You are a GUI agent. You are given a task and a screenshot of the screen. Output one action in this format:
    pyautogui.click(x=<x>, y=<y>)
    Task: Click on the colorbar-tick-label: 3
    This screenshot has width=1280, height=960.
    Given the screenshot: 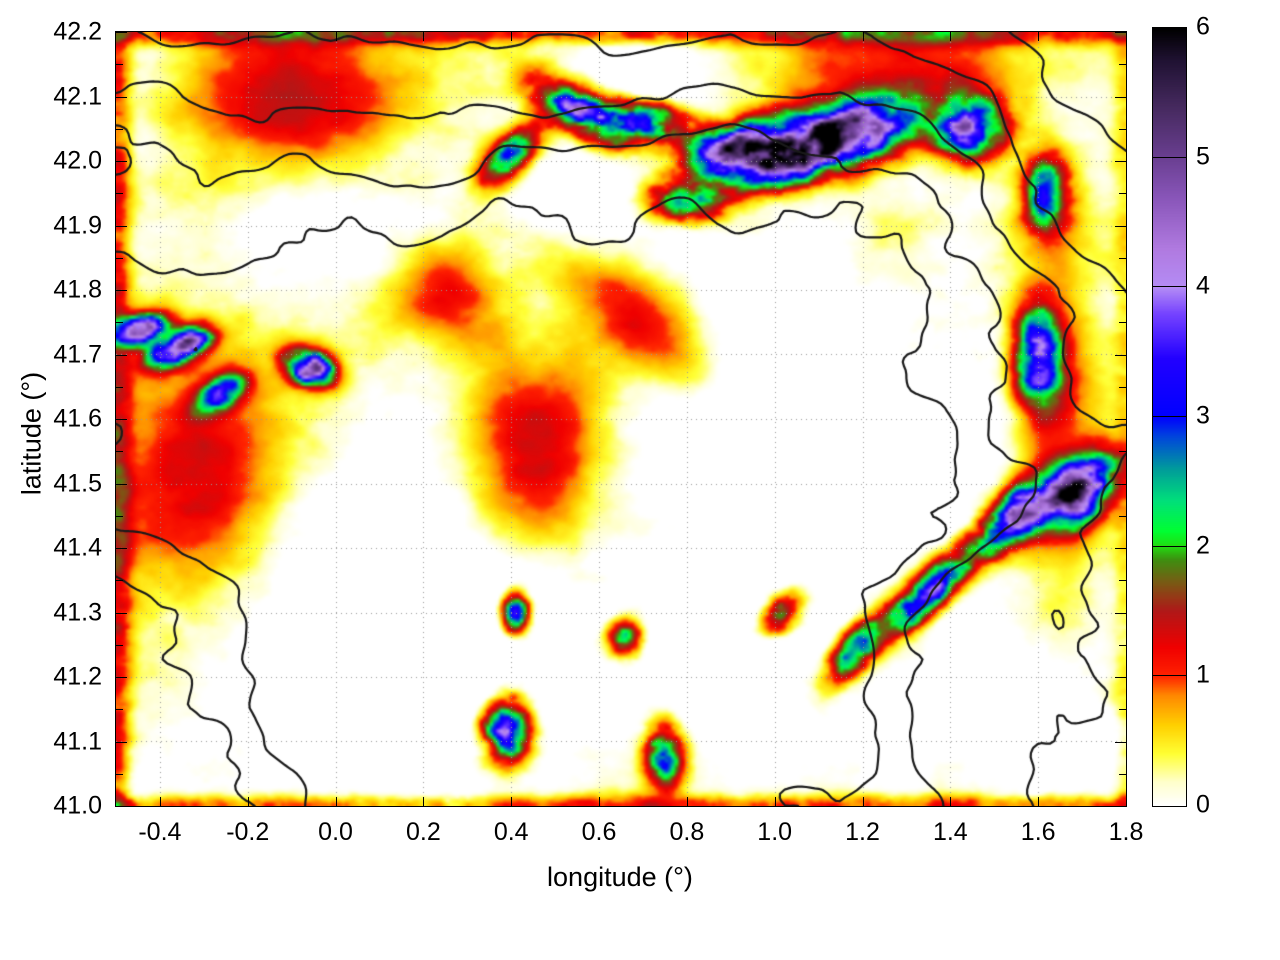 What is the action you would take?
    pyautogui.click(x=1203, y=415)
    